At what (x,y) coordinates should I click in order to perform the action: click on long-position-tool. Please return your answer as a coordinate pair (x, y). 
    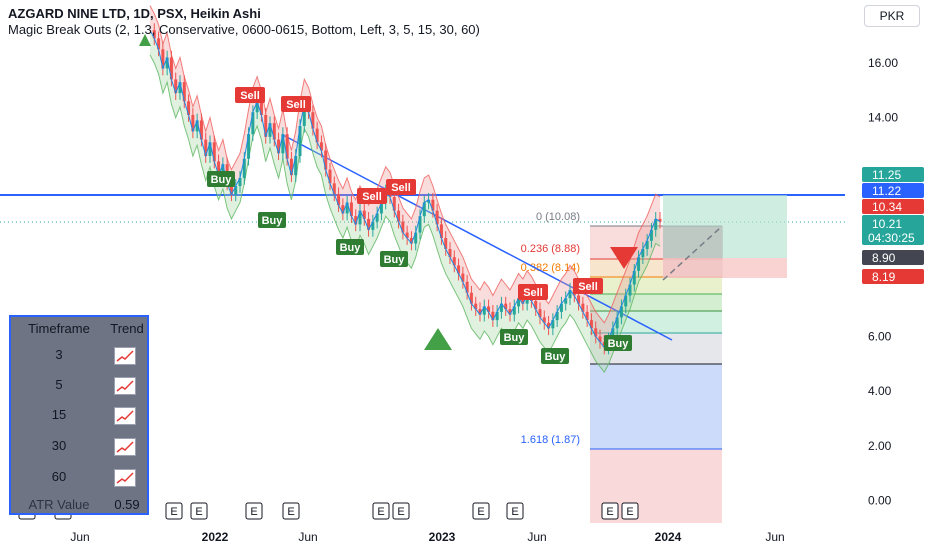
    Looking at the image, I should click on (724, 238).